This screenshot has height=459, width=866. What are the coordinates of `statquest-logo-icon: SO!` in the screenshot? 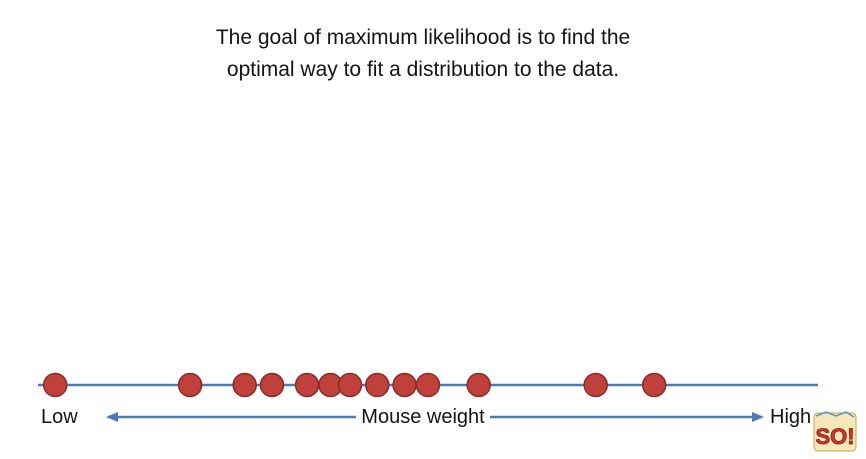 It's located at (835, 431).